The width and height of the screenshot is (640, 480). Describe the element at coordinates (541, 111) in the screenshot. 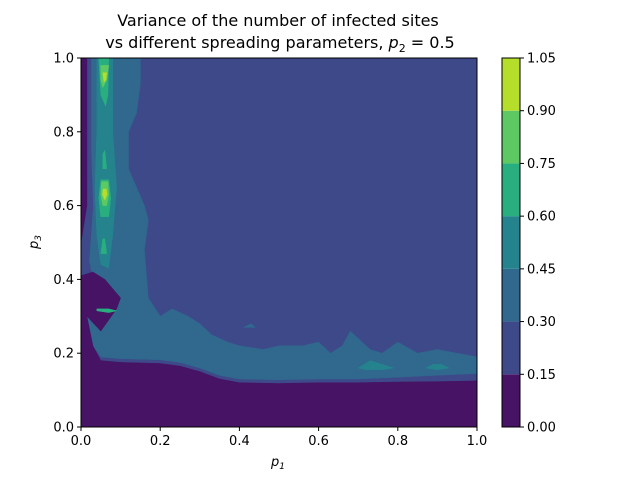

I see `colorbar-tick-label: 0.90` at that location.